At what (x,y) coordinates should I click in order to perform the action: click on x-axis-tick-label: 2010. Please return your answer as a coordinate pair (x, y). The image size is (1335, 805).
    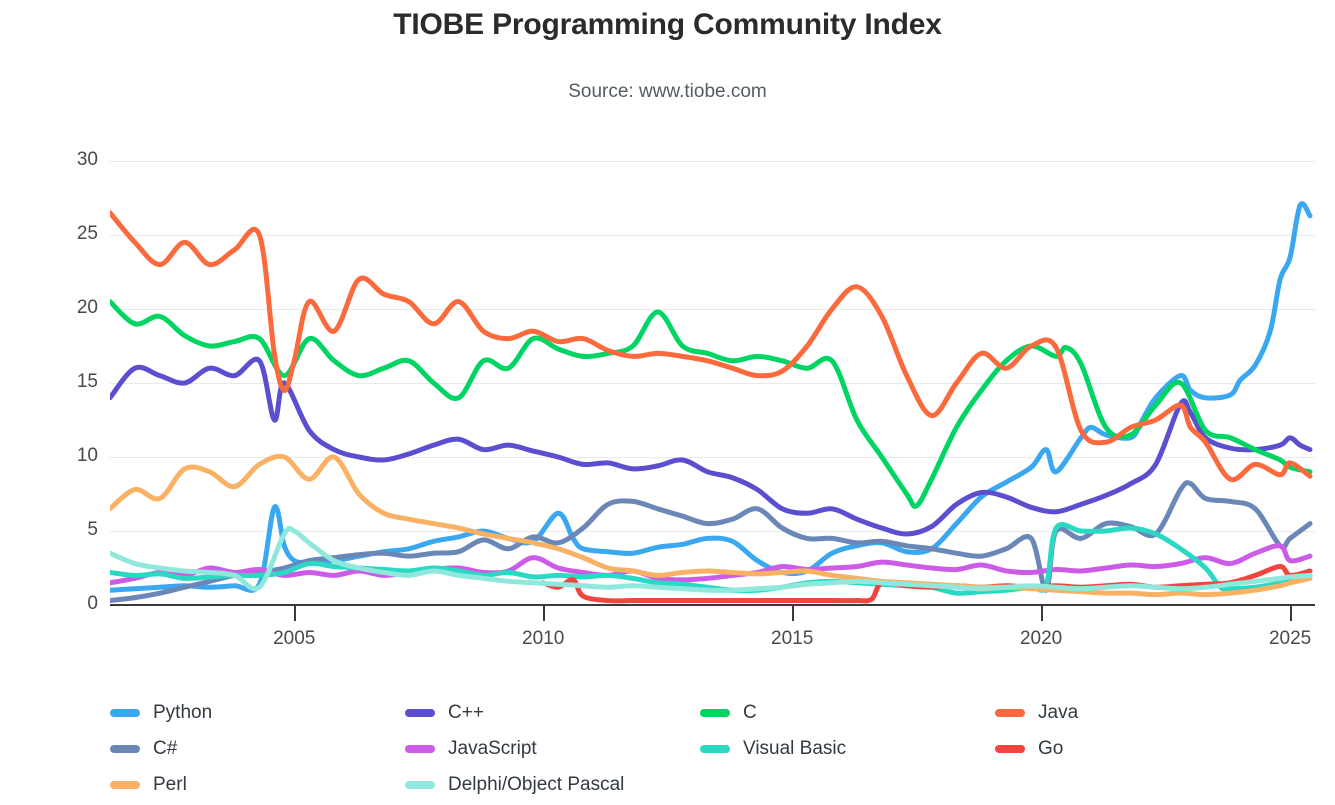
    Looking at the image, I should click on (543, 638).